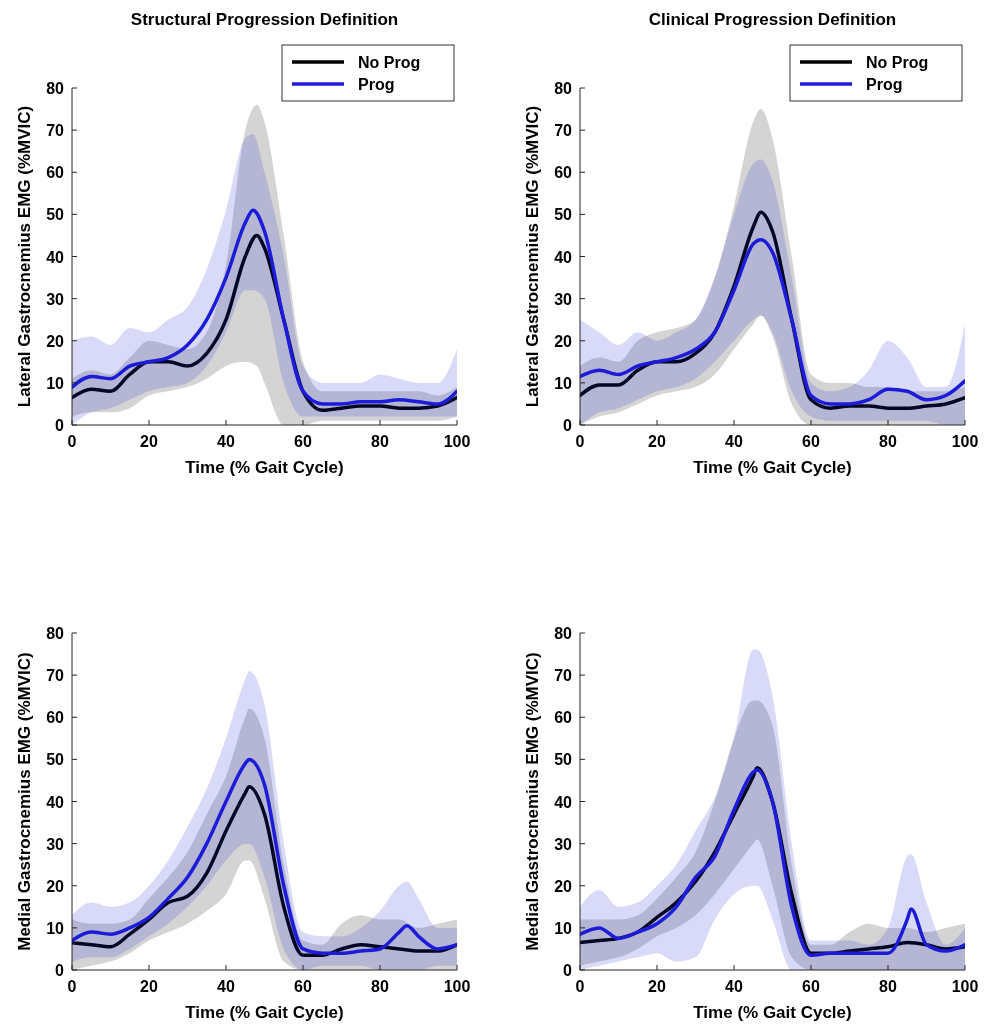  What do you see at coordinates (772, 19) in the screenshot?
I see `chart-title: Clinical Progression Definition` at bounding box center [772, 19].